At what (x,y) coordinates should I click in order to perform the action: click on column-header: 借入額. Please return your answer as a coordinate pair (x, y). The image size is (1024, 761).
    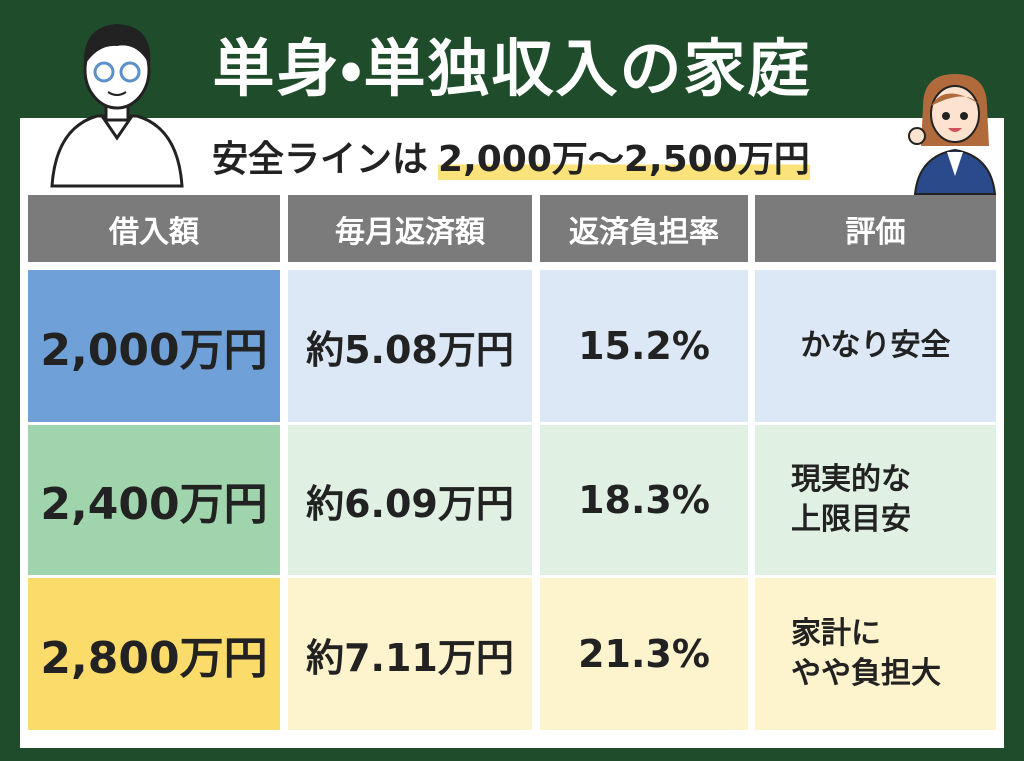
    Looking at the image, I should click on (154, 228).